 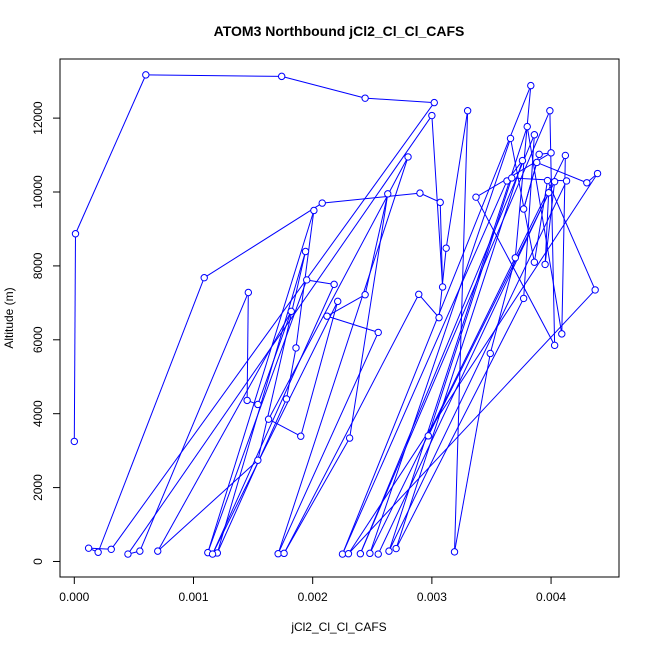 I want to click on y-tick-label: 8000, so click(x=38, y=265).